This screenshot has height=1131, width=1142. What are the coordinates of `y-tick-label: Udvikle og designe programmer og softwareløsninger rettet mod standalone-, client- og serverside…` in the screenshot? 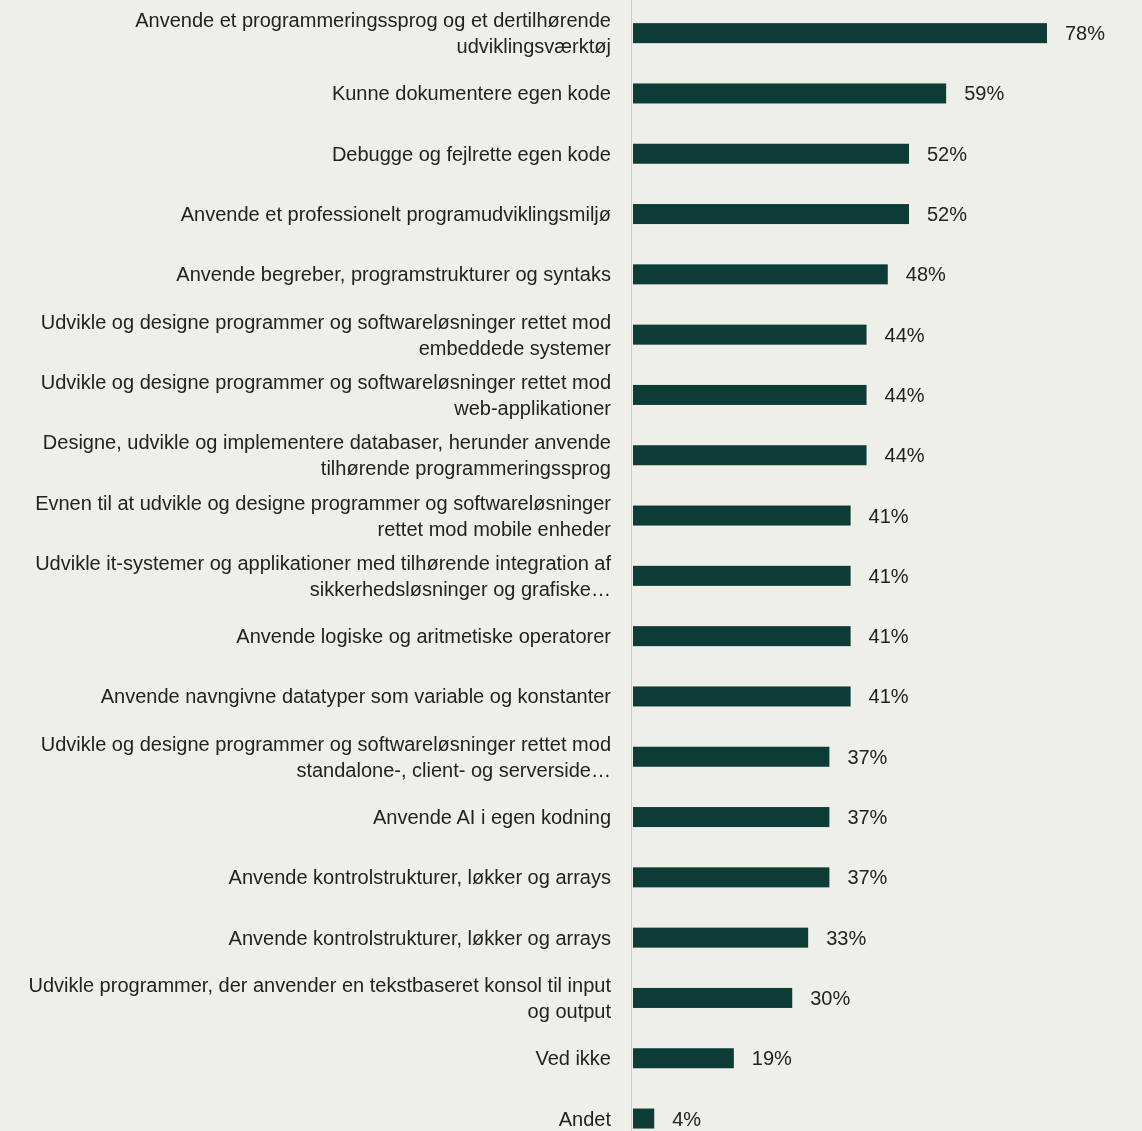 It's located at (325, 756).